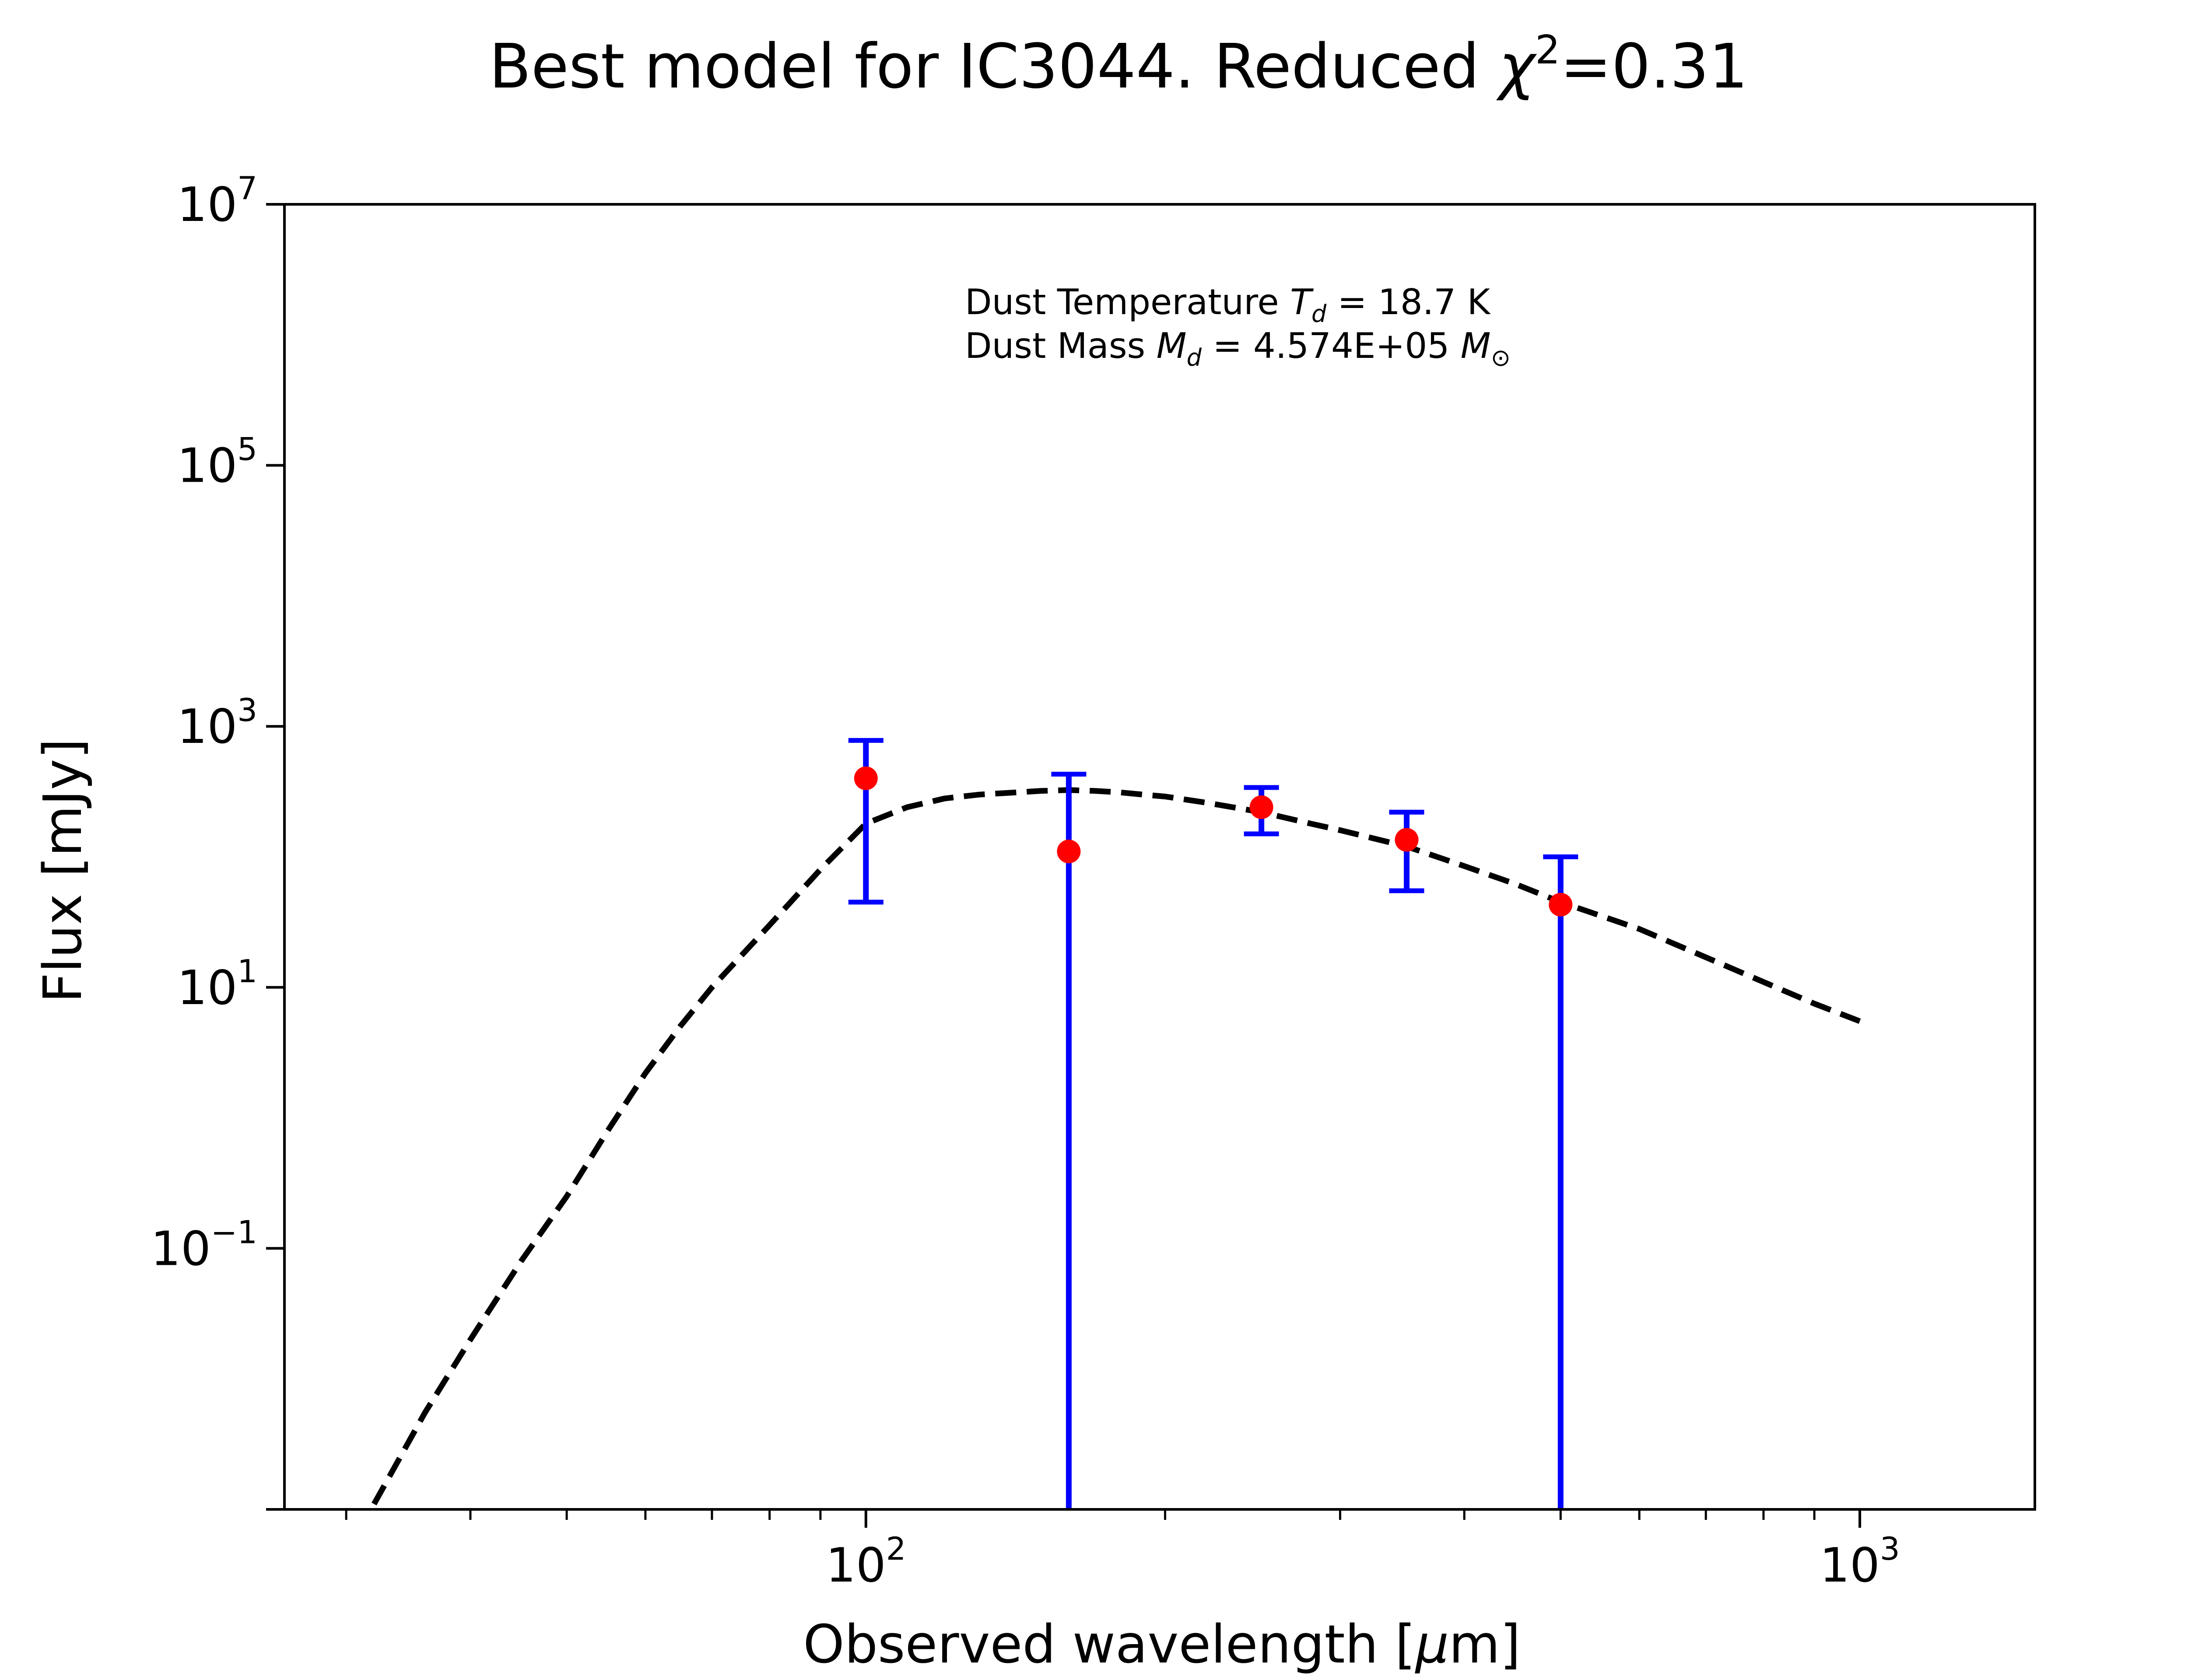 The width and height of the screenshot is (2188, 1680). Describe the element at coordinates (217, 840) in the screenshot. I see `y-axis-ticks: 10⁷ 10⁵ 10³ 10¹ 10⁻¹` at that location.